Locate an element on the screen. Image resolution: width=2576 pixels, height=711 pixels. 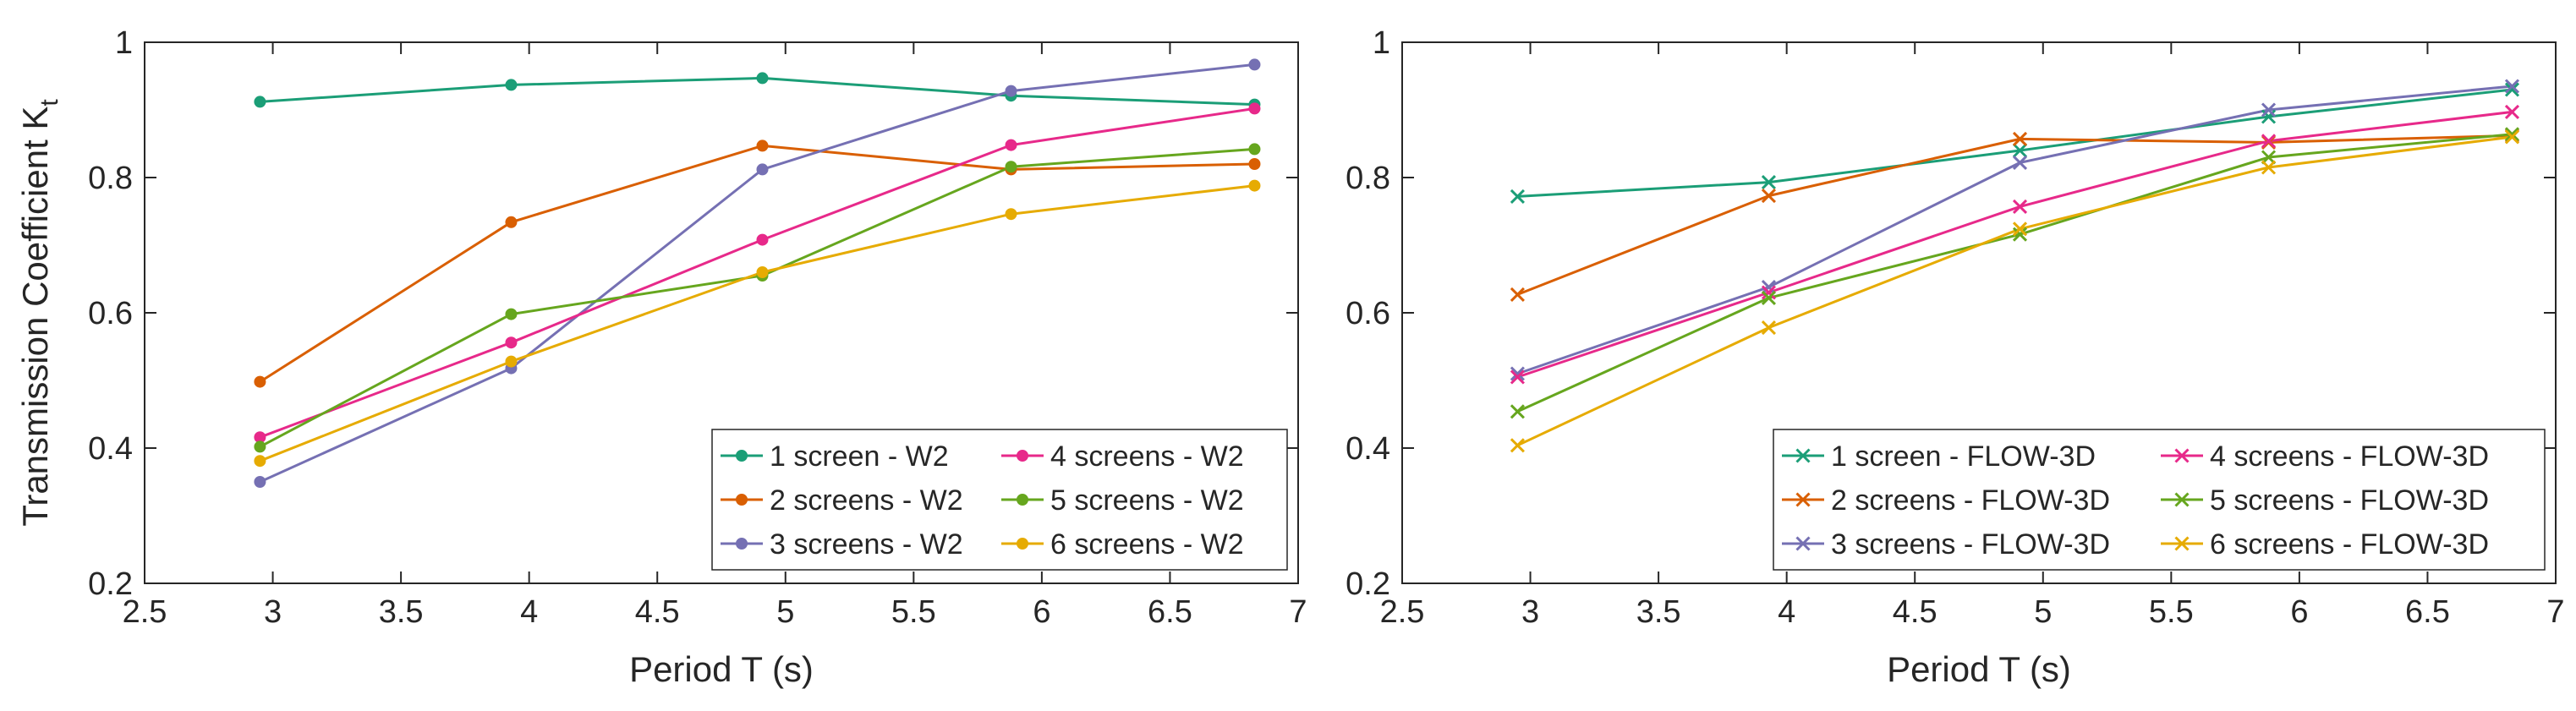
left-legend-item-2-screens: 2 screens - W2 is located at coordinates (842, 501).